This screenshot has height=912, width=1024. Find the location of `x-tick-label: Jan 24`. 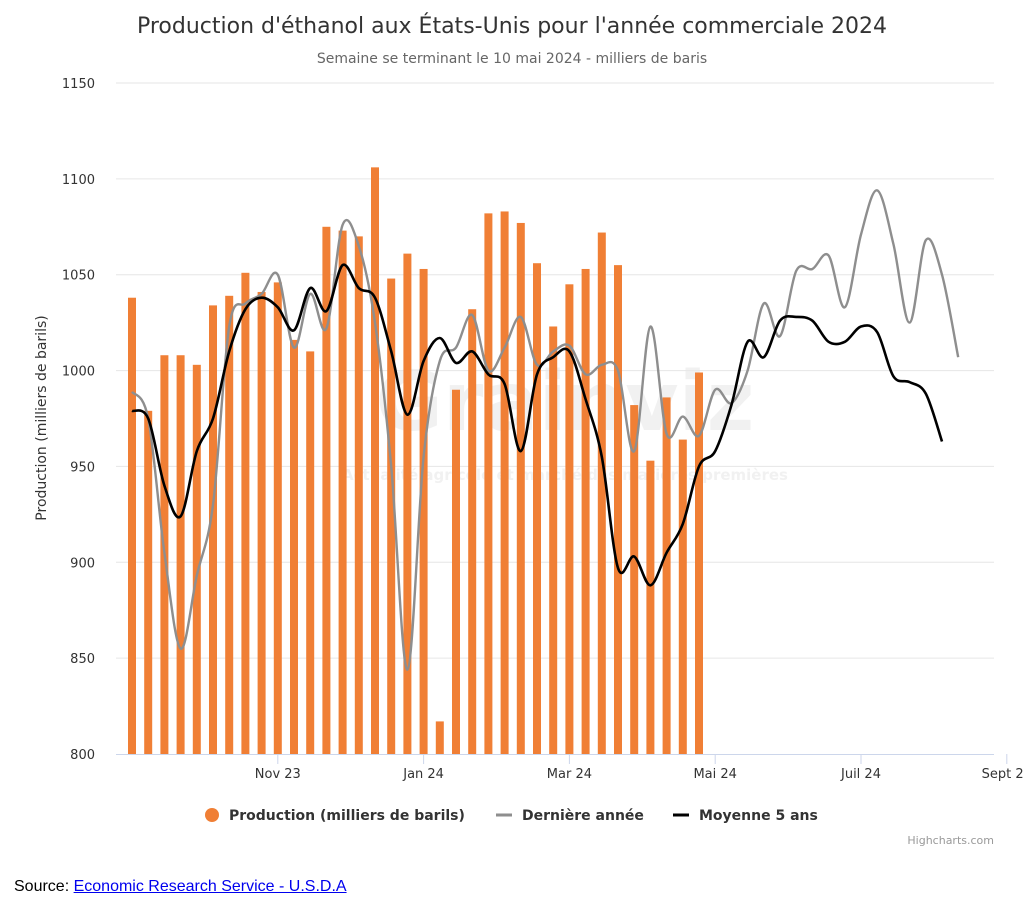

x-tick-label: Jan 24 is located at coordinates (423, 774).